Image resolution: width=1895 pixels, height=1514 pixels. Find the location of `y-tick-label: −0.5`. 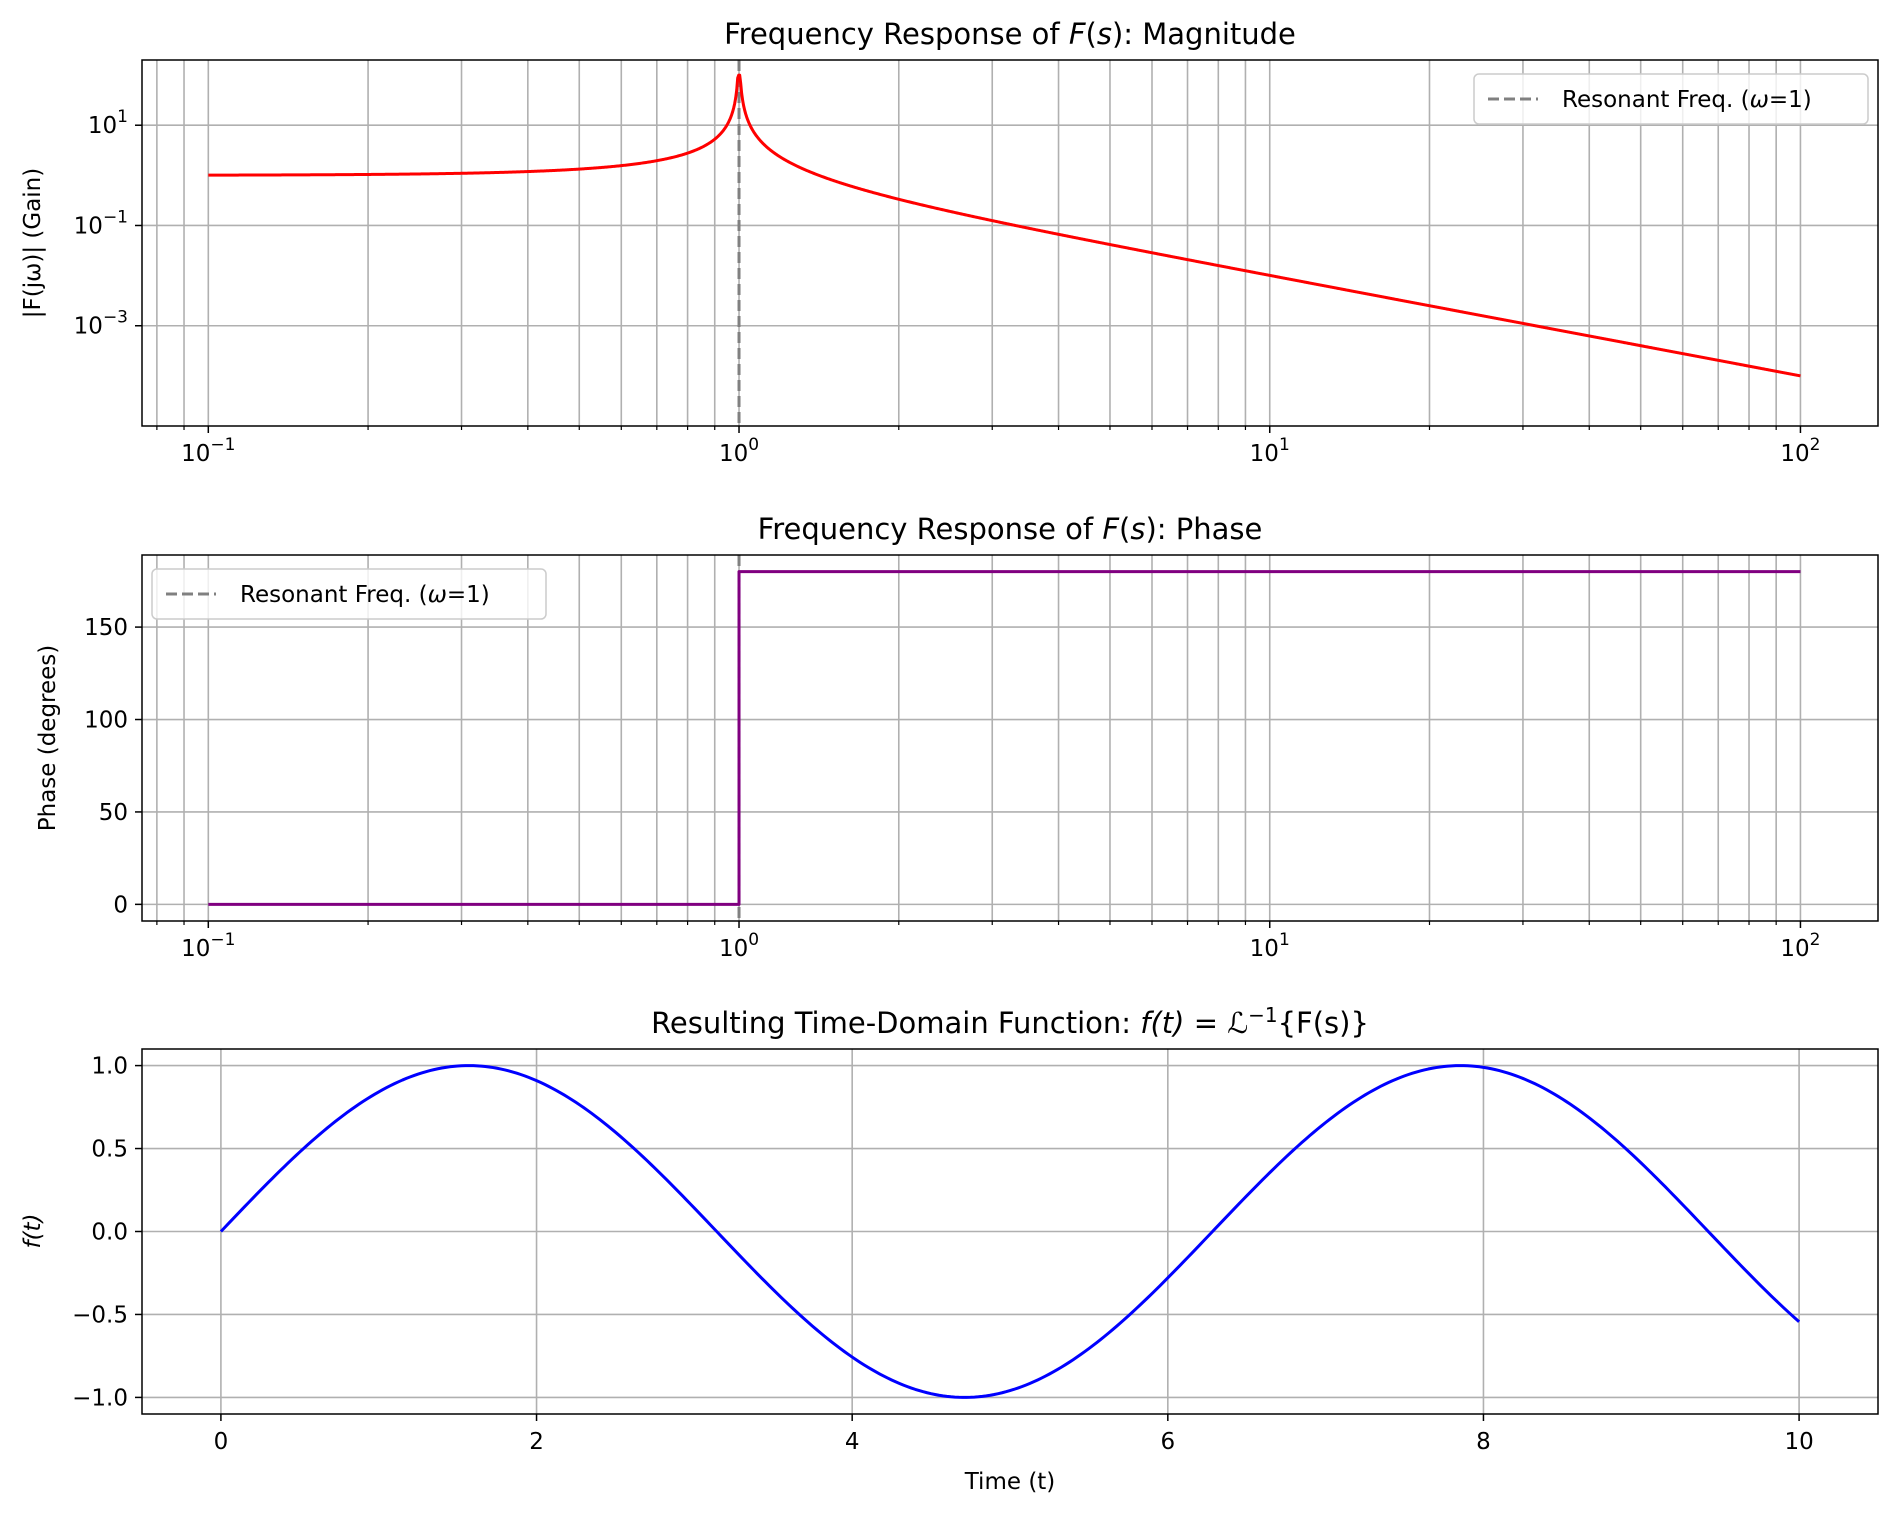

y-tick-label: −0.5 is located at coordinates (100, 1315).